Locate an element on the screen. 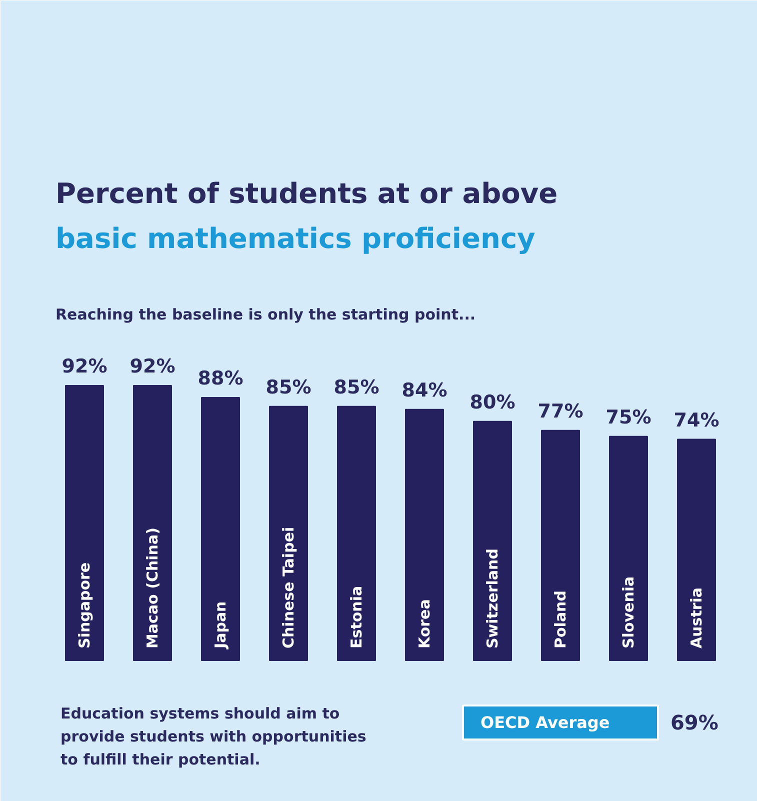 The width and height of the screenshot is (757, 801). data-label: 80% is located at coordinates (493, 402).